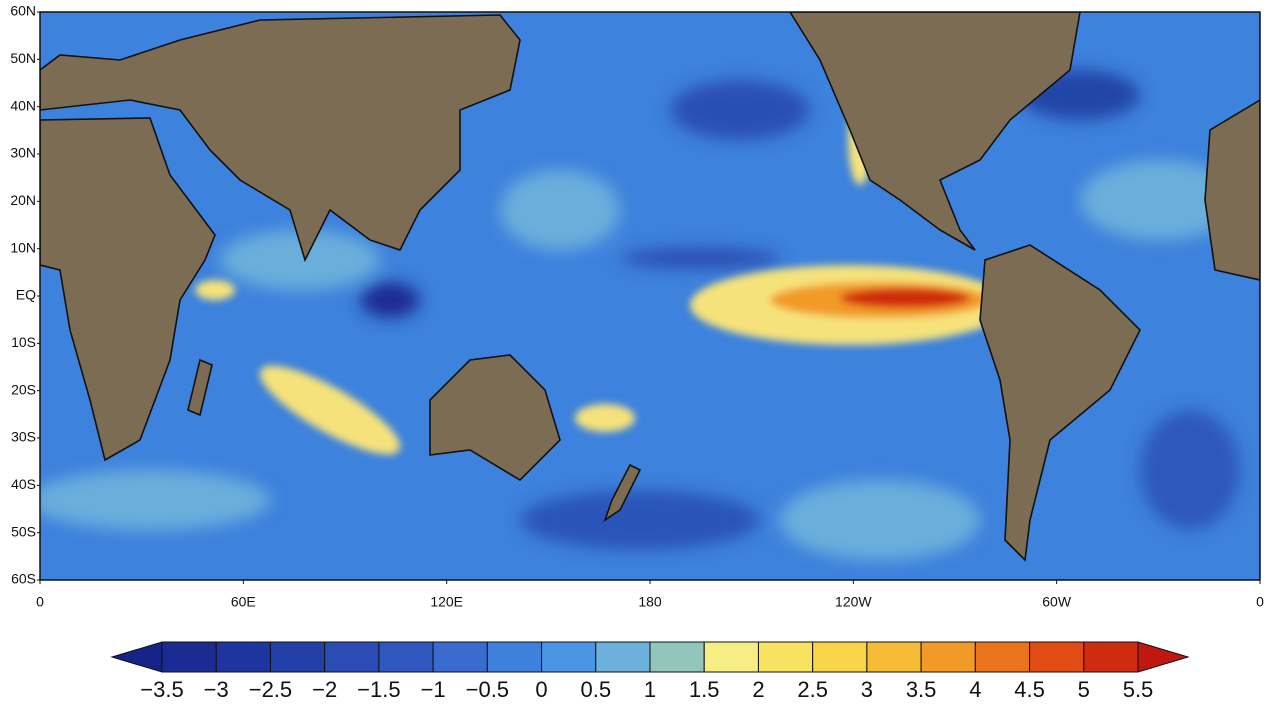  What do you see at coordinates (216, 689) in the screenshot?
I see `colorbar-label: −3` at bounding box center [216, 689].